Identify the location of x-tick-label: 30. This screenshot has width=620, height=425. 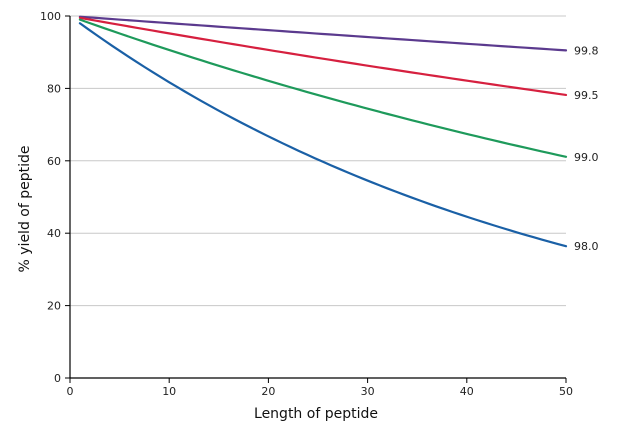
(368, 391).